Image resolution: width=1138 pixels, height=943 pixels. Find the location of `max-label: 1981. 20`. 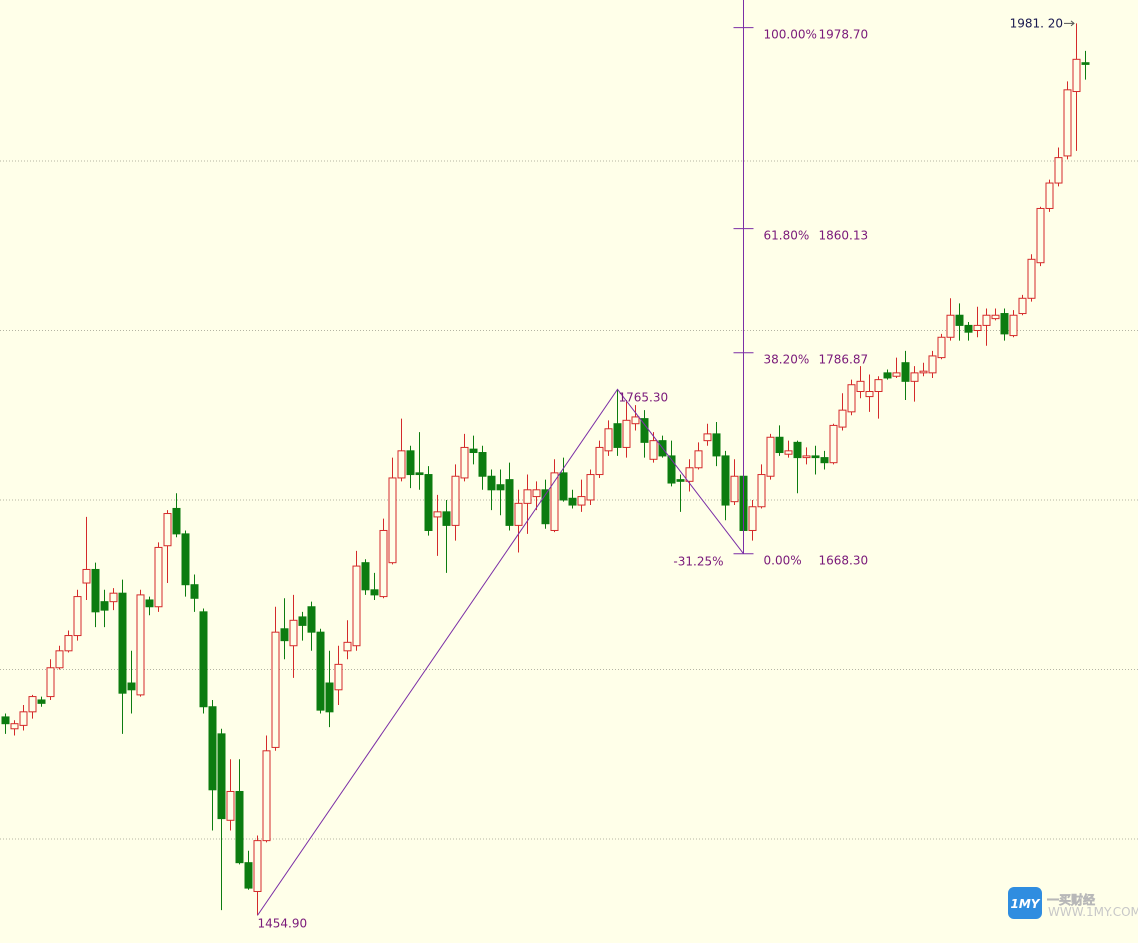

max-label: 1981. 20 is located at coordinates (1036, 23).